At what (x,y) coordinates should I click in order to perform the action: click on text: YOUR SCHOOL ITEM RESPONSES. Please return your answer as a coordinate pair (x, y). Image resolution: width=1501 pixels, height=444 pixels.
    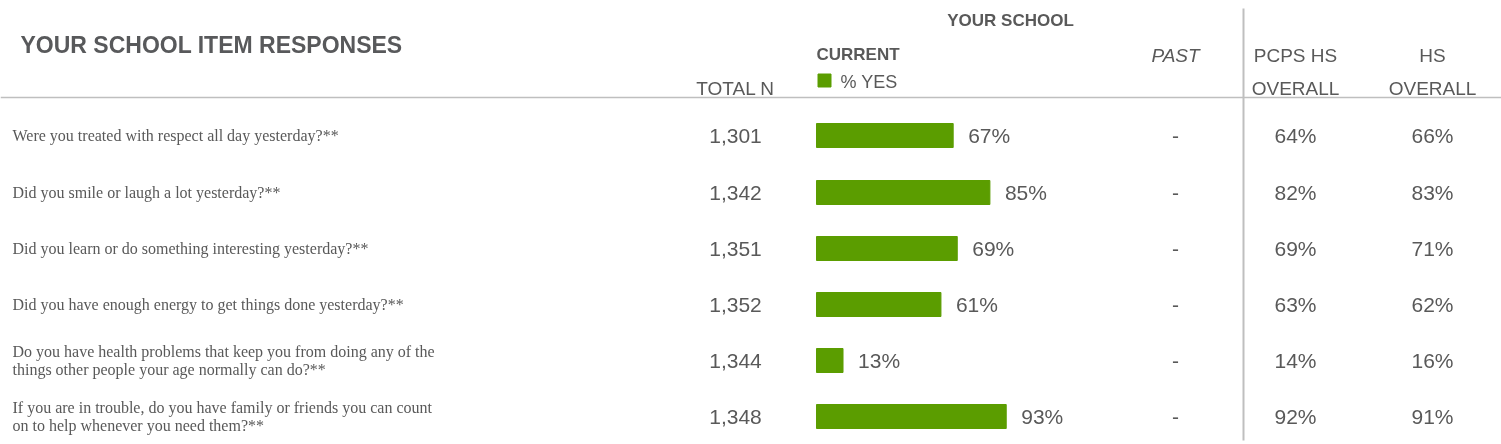
    Looking at the image, I should click on (211, 44).